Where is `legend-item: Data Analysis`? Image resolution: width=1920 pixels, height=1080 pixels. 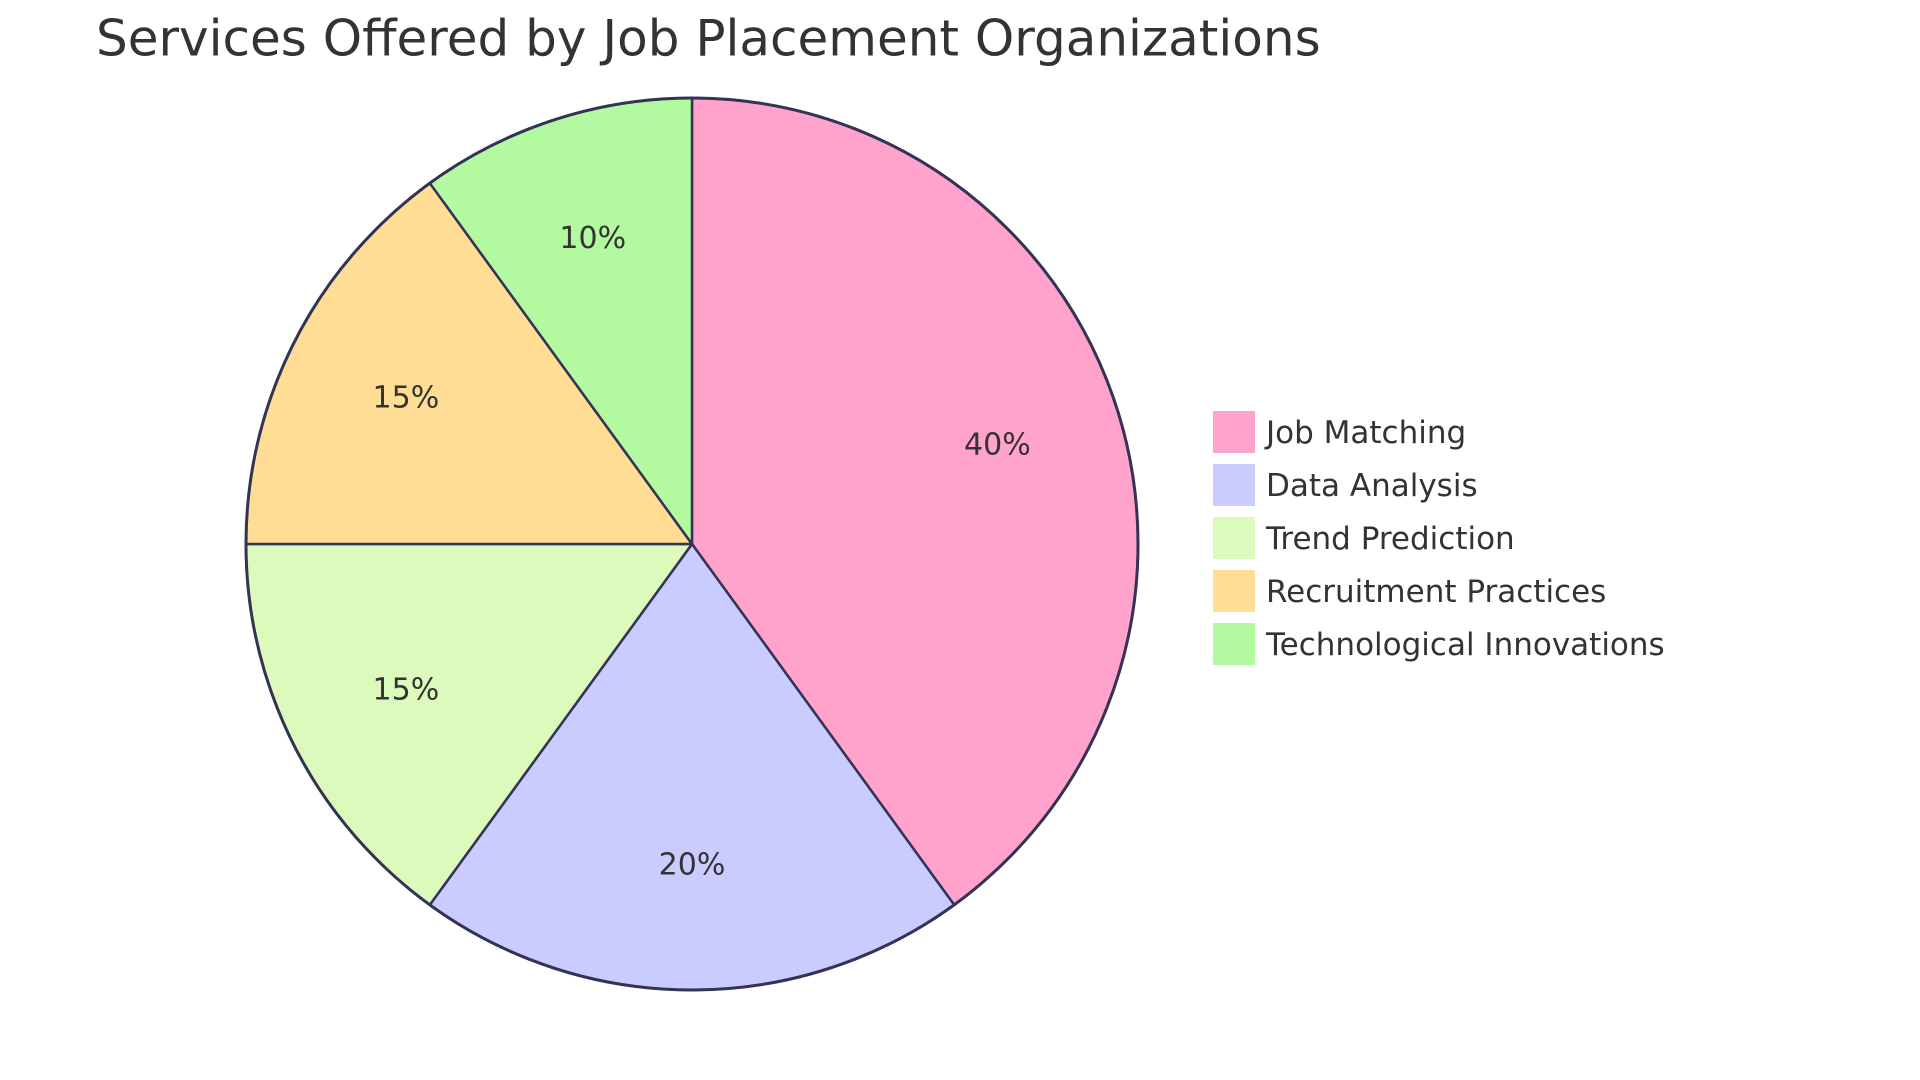 legend-item: Data Analysis is located at coordinates (1344, 485).